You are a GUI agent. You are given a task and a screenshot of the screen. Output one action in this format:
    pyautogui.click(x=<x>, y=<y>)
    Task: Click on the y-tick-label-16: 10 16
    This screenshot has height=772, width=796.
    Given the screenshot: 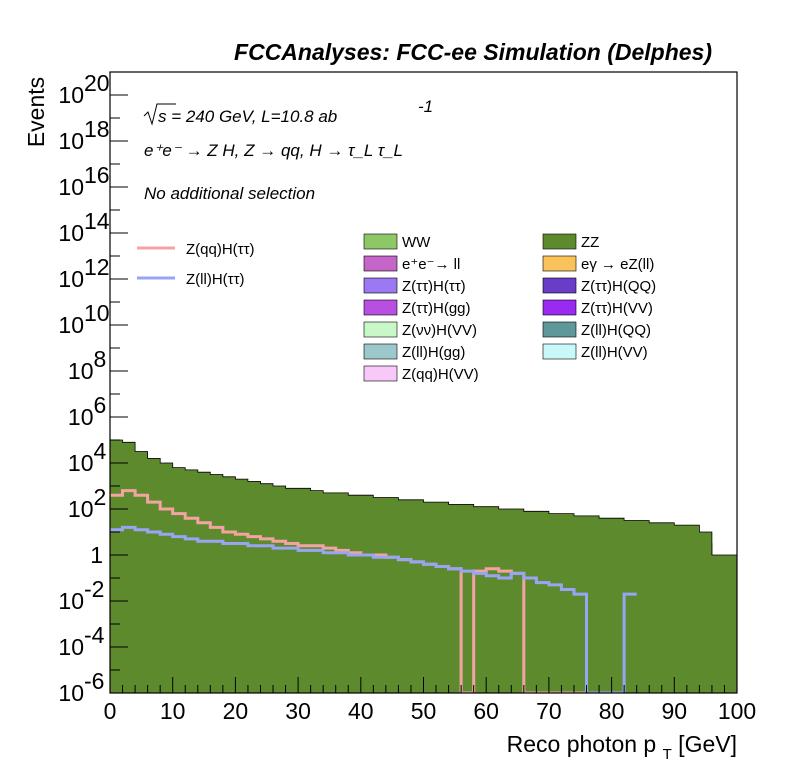 What is the action you would take?
    pyautogui.click(x=83, y=181)
    